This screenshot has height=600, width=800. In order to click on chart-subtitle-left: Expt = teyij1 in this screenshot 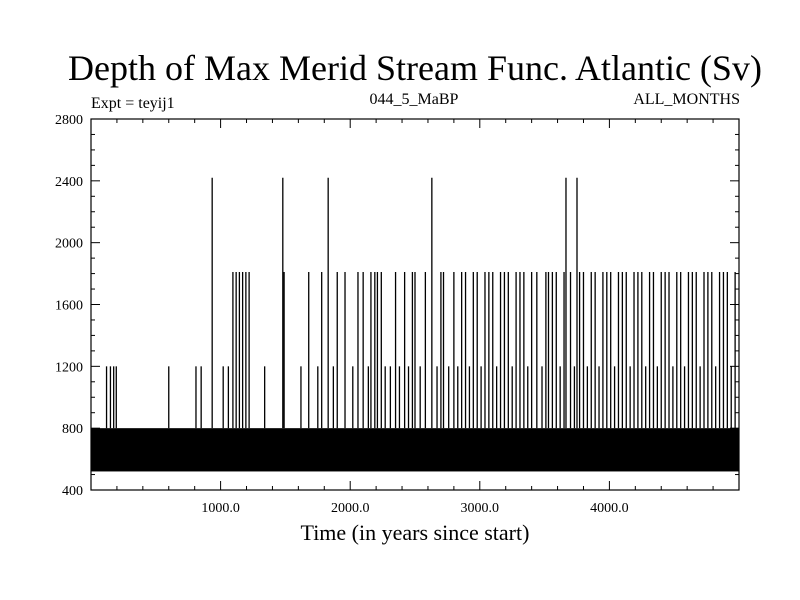, I will do `click(133, 103)`.